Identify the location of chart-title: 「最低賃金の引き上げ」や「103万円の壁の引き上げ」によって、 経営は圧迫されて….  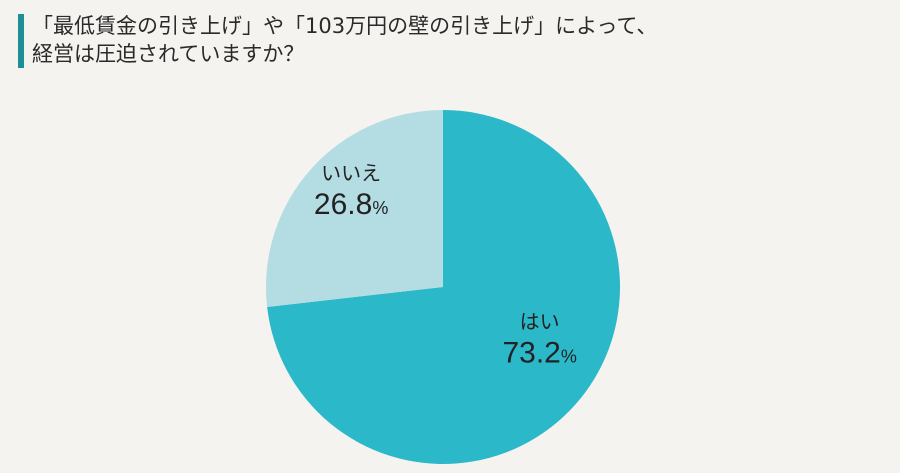
(448, 42).